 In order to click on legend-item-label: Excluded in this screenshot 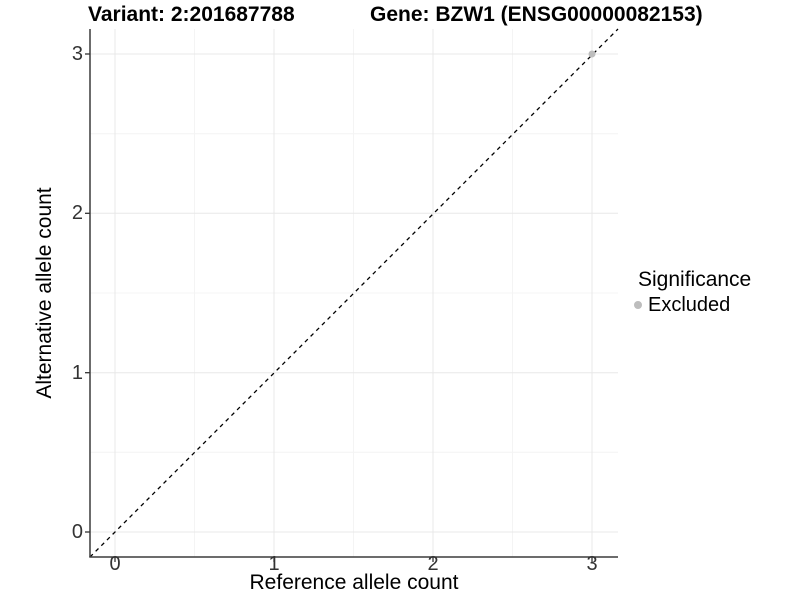, I will do `click(689, 304)`.